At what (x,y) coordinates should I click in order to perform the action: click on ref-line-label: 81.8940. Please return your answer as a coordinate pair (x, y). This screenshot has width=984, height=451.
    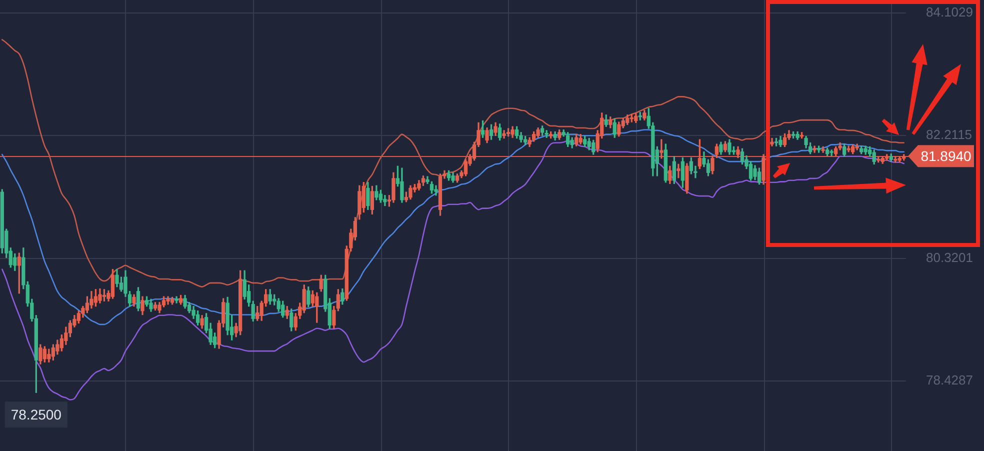
    Looking at the image, I should click on (946, 156).